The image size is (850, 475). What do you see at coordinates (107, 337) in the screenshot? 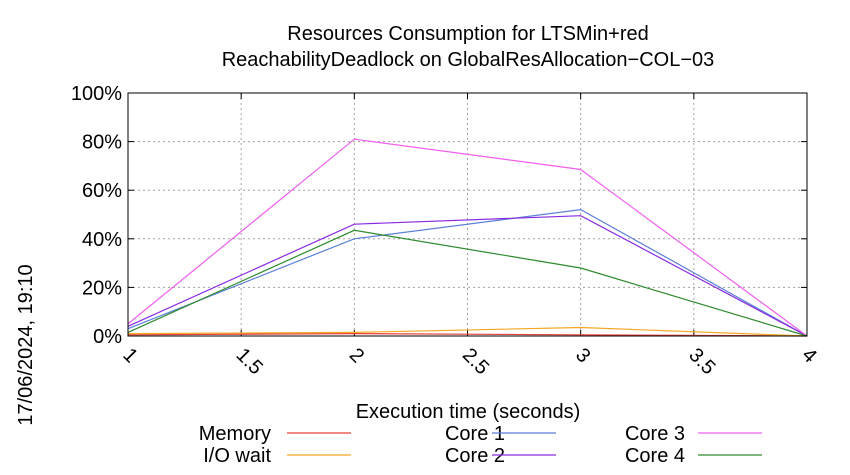
I see `y-tick-label: 0%` at bounding box center [107, 337].